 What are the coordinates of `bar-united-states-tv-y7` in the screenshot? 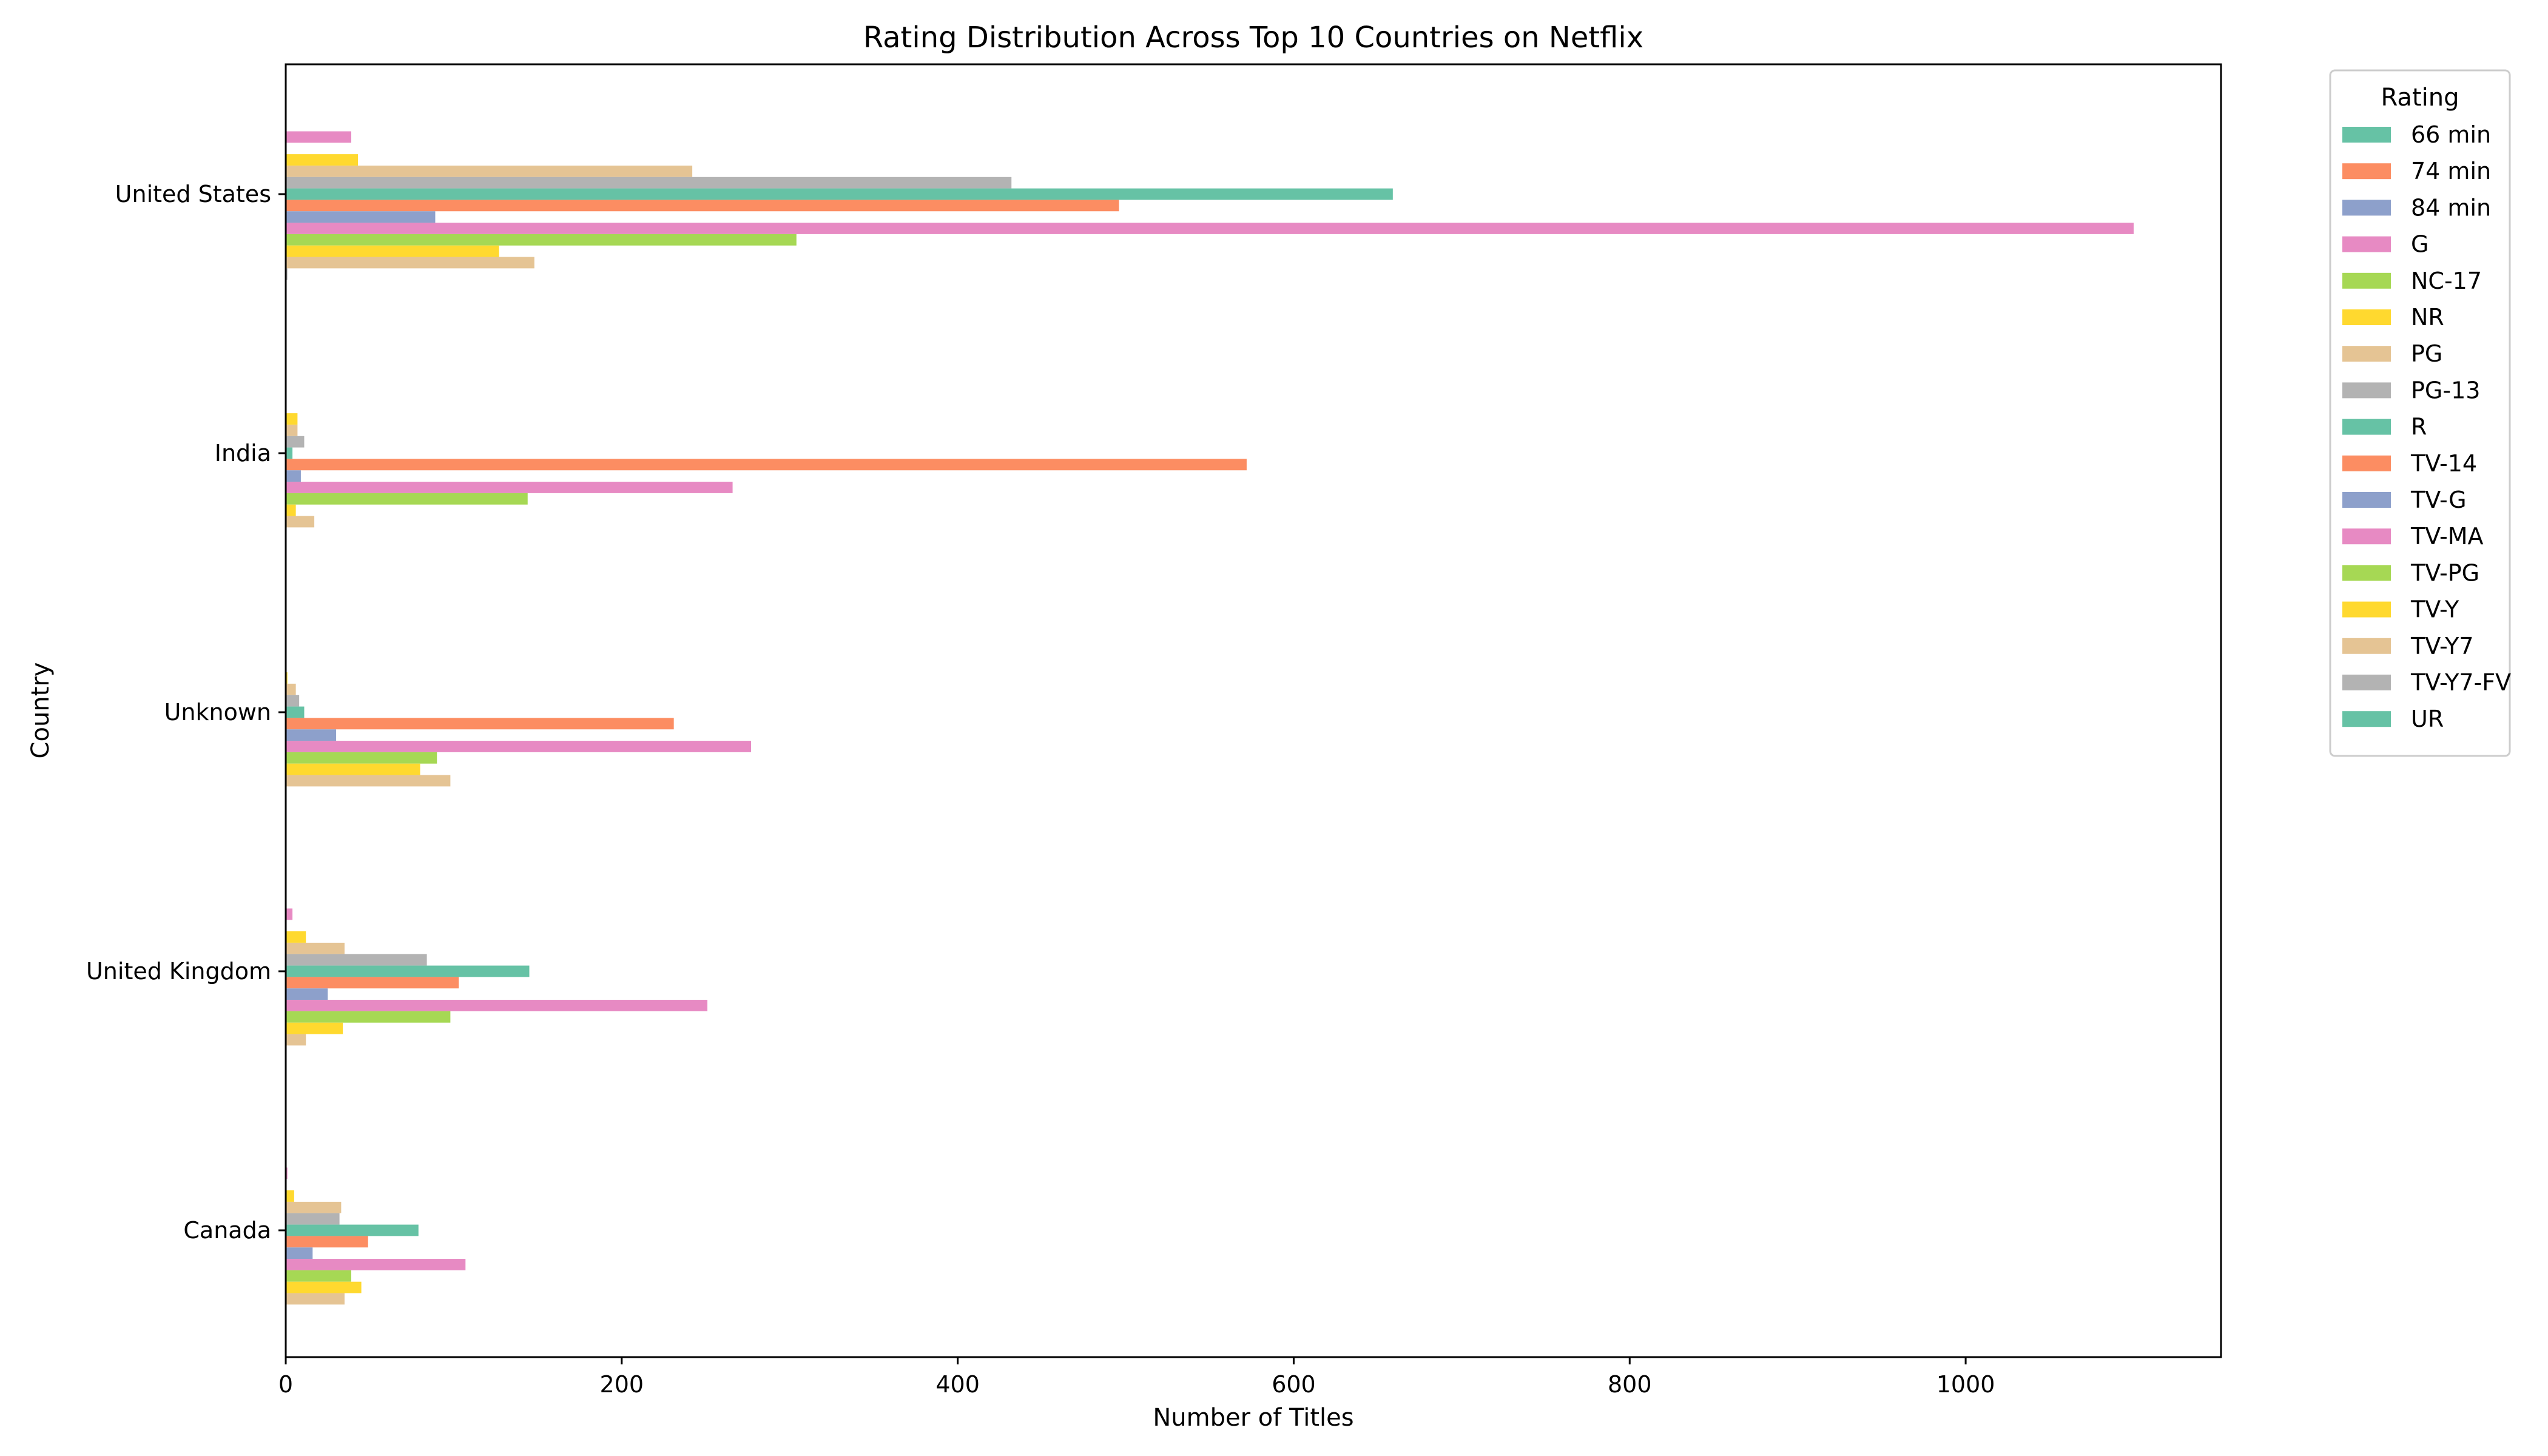 It's located at (410, 263).